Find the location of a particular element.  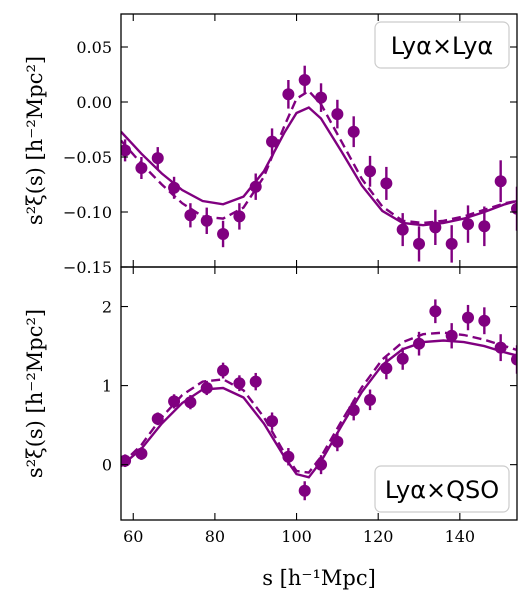

x-tick-label: 100 is located at coordinates (296, 536).